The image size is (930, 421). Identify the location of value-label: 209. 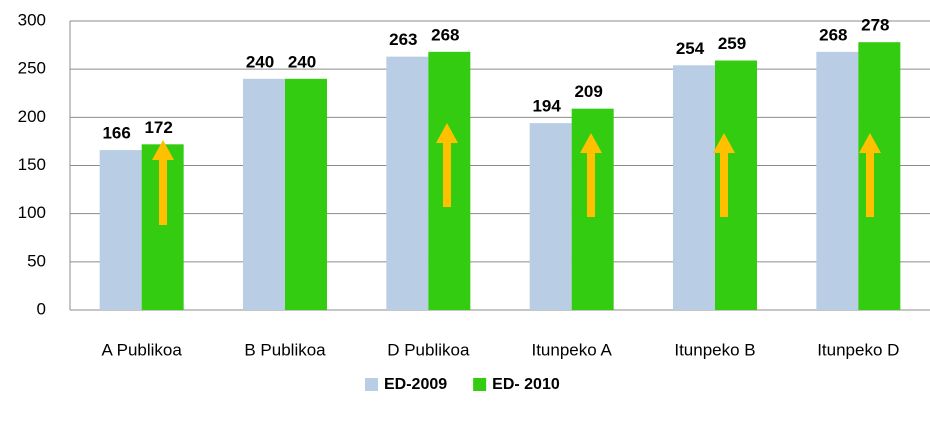
(588, 91).